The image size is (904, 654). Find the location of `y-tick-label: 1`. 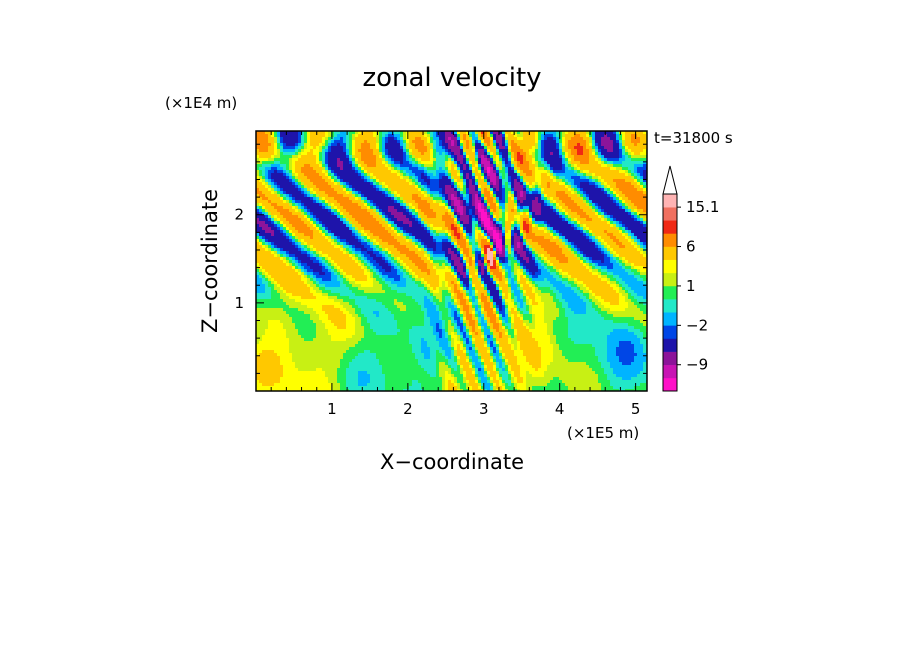

y-tick-label: 1 is located at coordinates (239, 303).